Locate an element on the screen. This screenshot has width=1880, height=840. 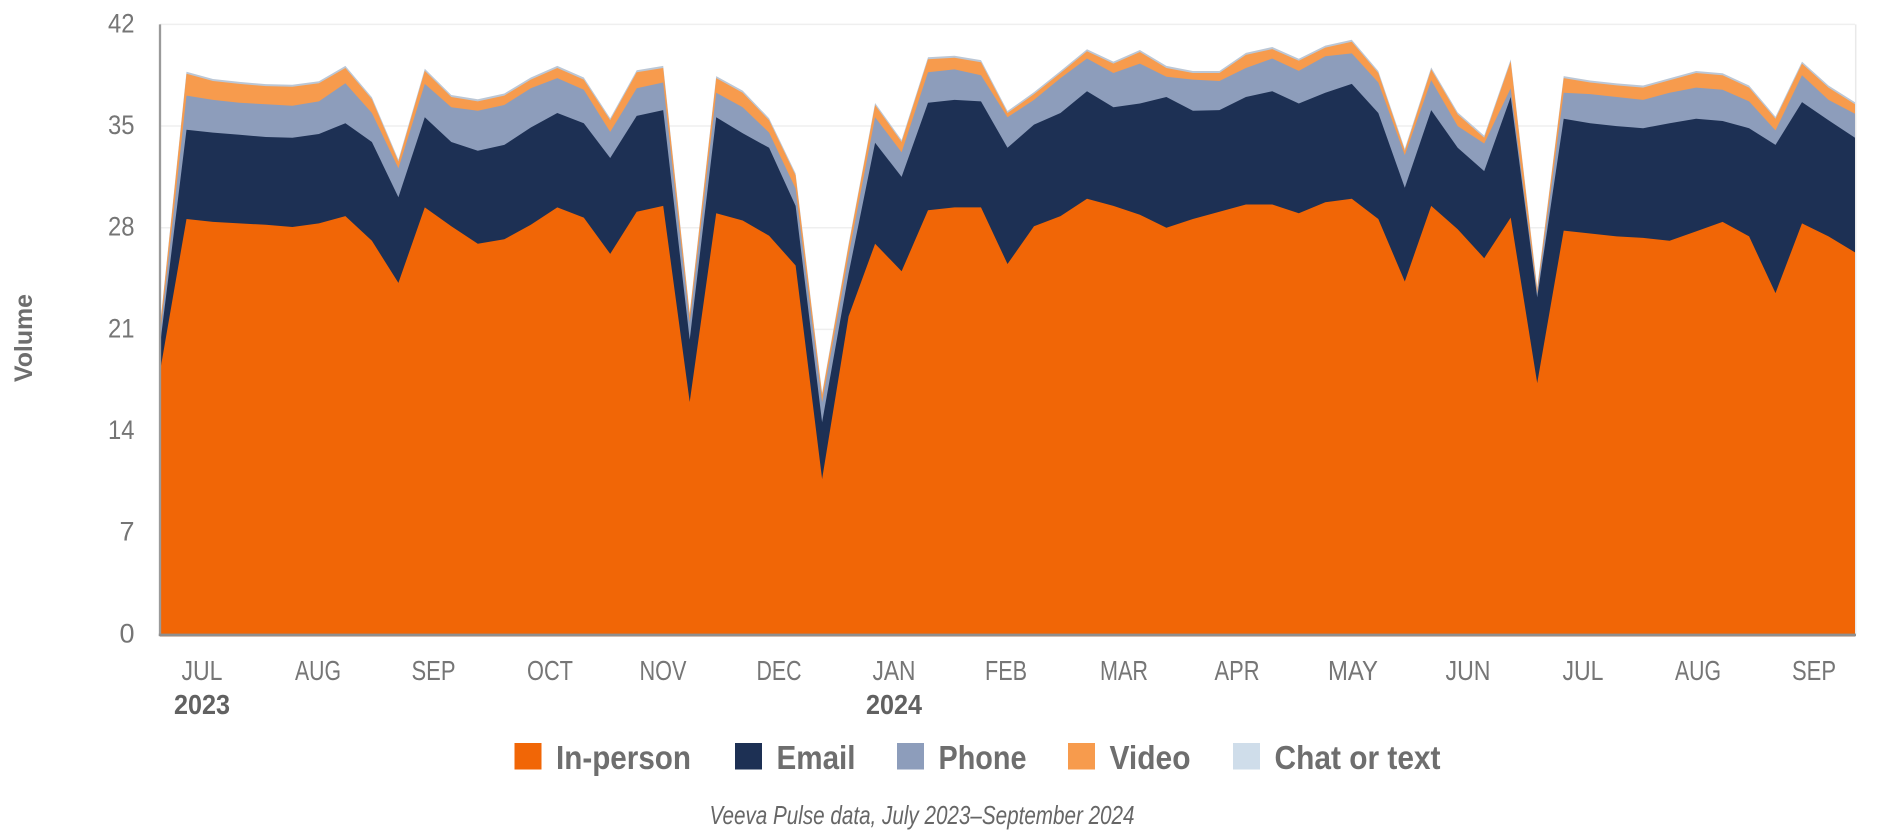
svg-text: 21 is located at coordinates (121, 328).